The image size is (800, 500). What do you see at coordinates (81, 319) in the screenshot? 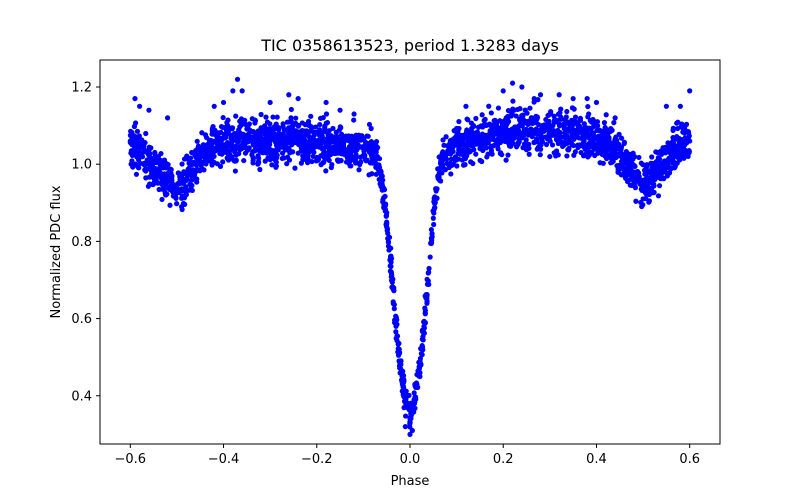
I see `y-tick-label: 0.6` at bounding box center [81, 319].